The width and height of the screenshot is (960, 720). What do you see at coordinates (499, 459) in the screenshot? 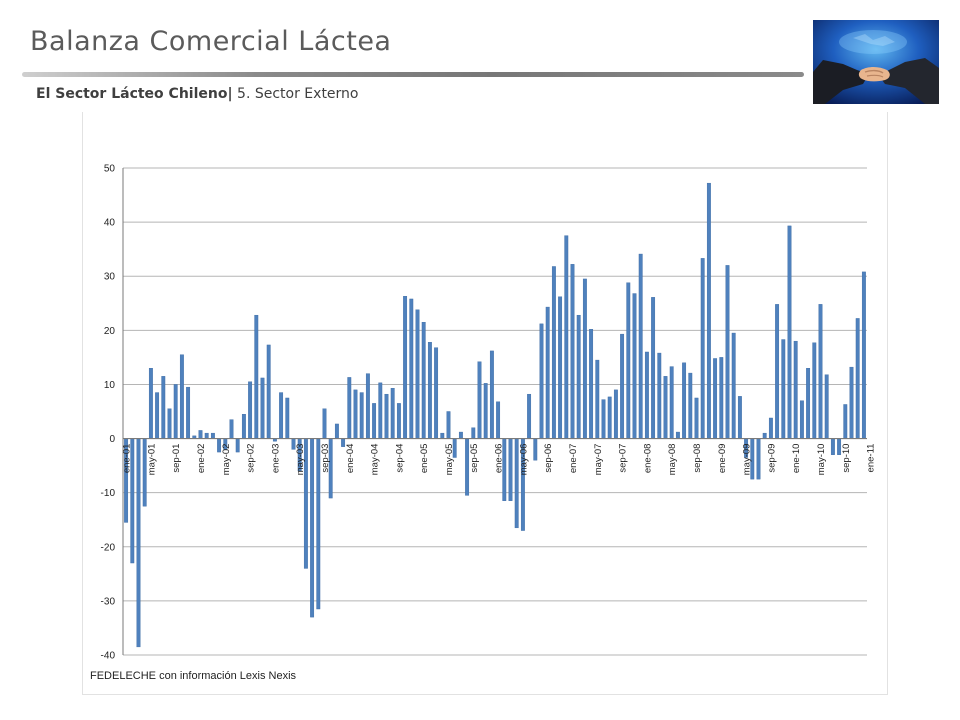
I see `x-tick-label: ene-06` at bounding box center [499, 459].